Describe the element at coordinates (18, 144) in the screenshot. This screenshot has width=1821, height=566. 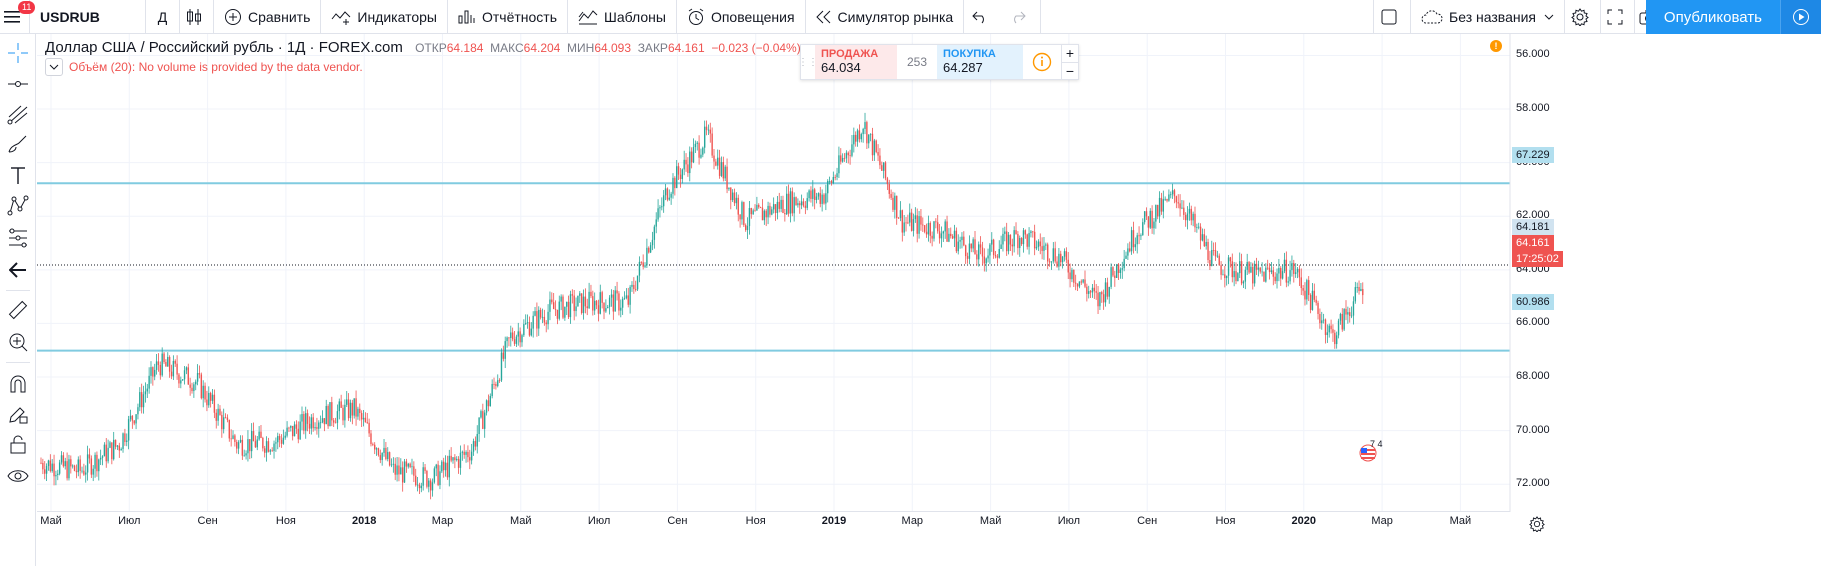
I see `brush-tool` at that location.